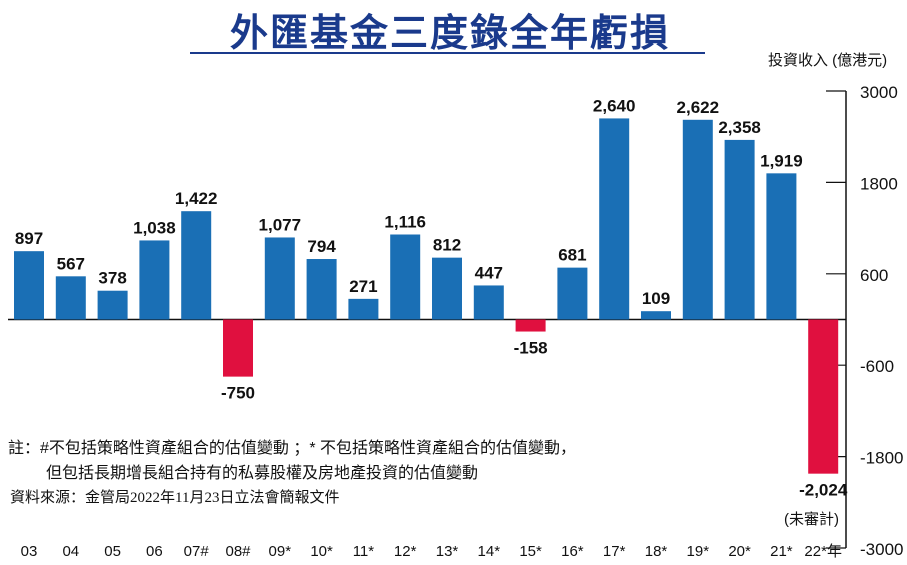 The width and height of the screenshot is (907, 565). Describe the element at coordinates (881, 549) in the screenshot. I see `y-tick-label: -3000` at that location.